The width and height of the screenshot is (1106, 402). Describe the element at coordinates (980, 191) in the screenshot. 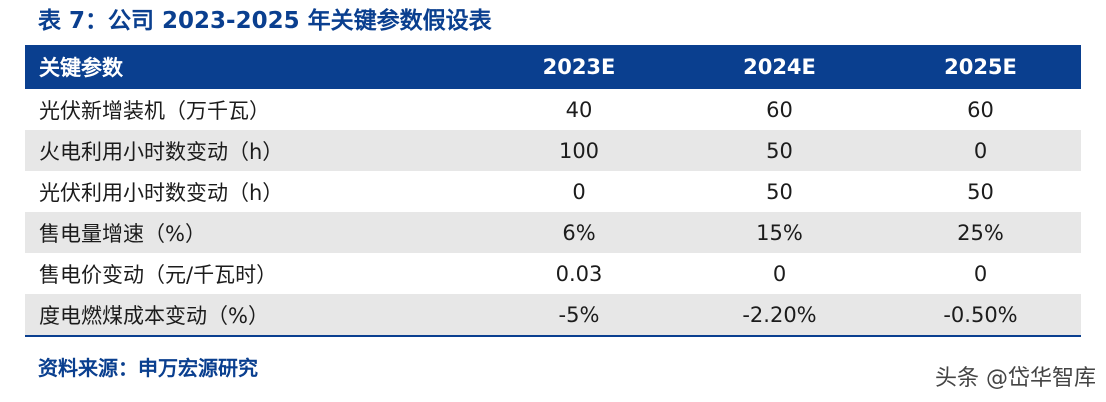

I see `value-2025e: 50` at that location.